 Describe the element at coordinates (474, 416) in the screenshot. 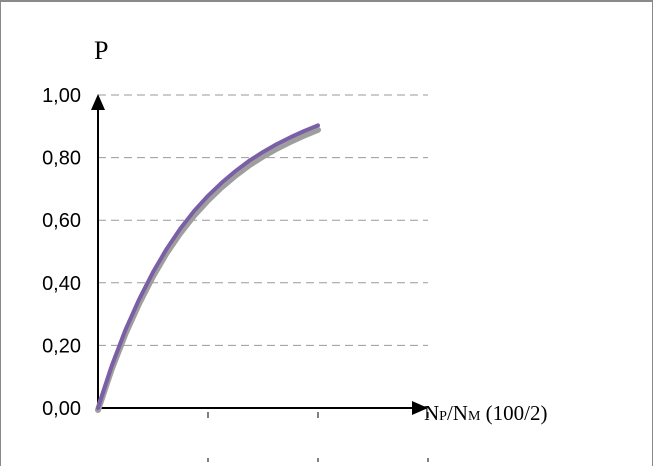

I see `x-axis-title-sub-m: M` at that location.